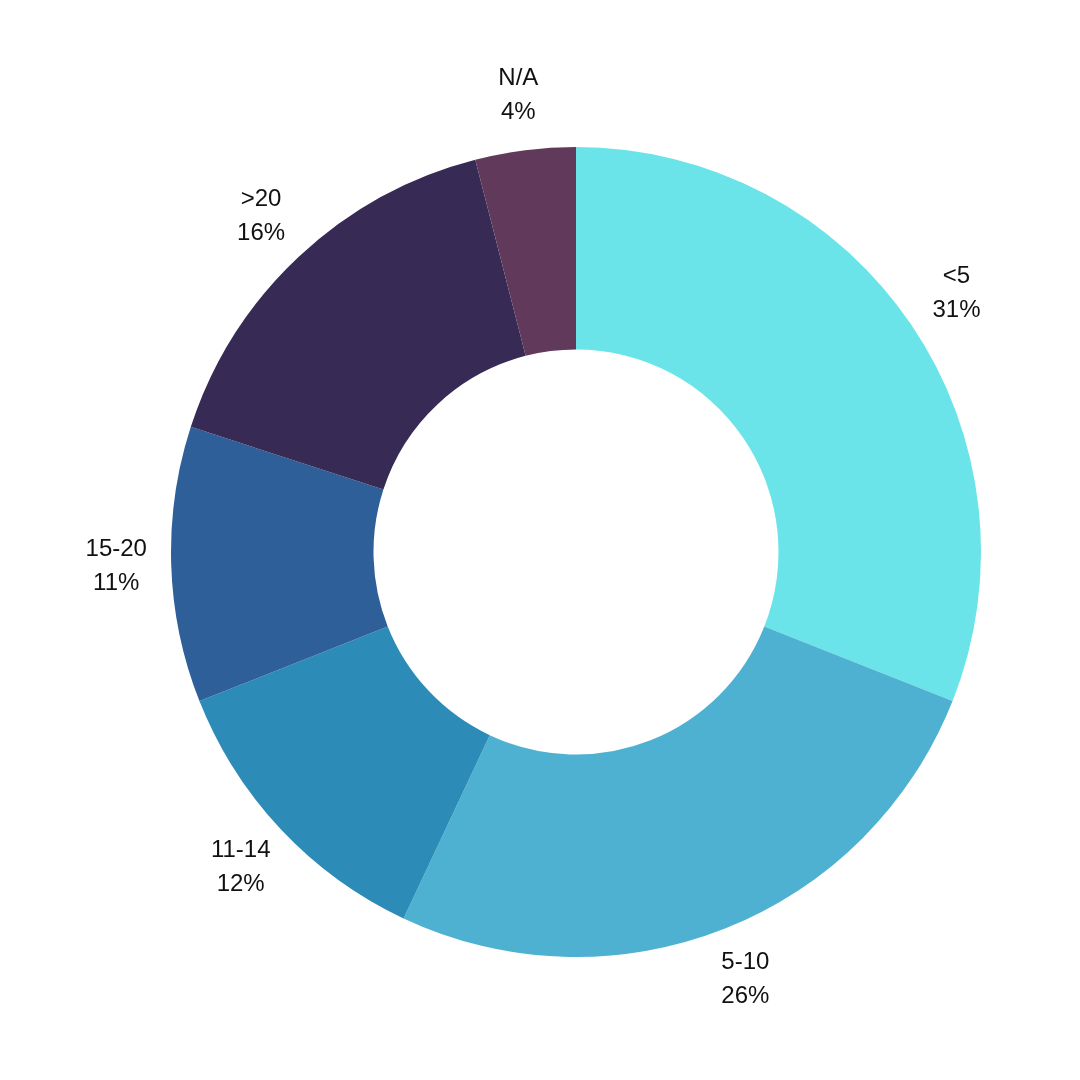  Describe the element at coordinates (956, 309) in the screenshot. I see `data-label: 31%` at that location.